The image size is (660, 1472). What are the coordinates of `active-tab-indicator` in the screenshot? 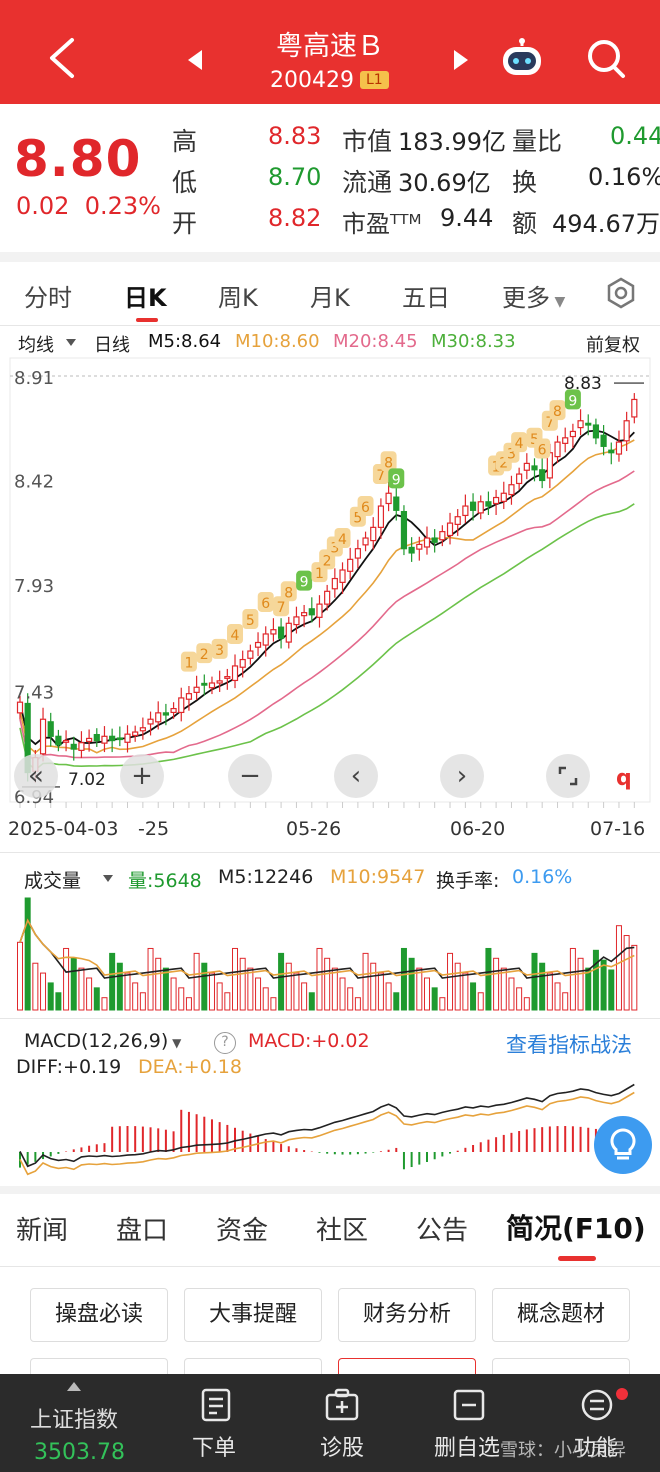 It's located at (577, 1258).